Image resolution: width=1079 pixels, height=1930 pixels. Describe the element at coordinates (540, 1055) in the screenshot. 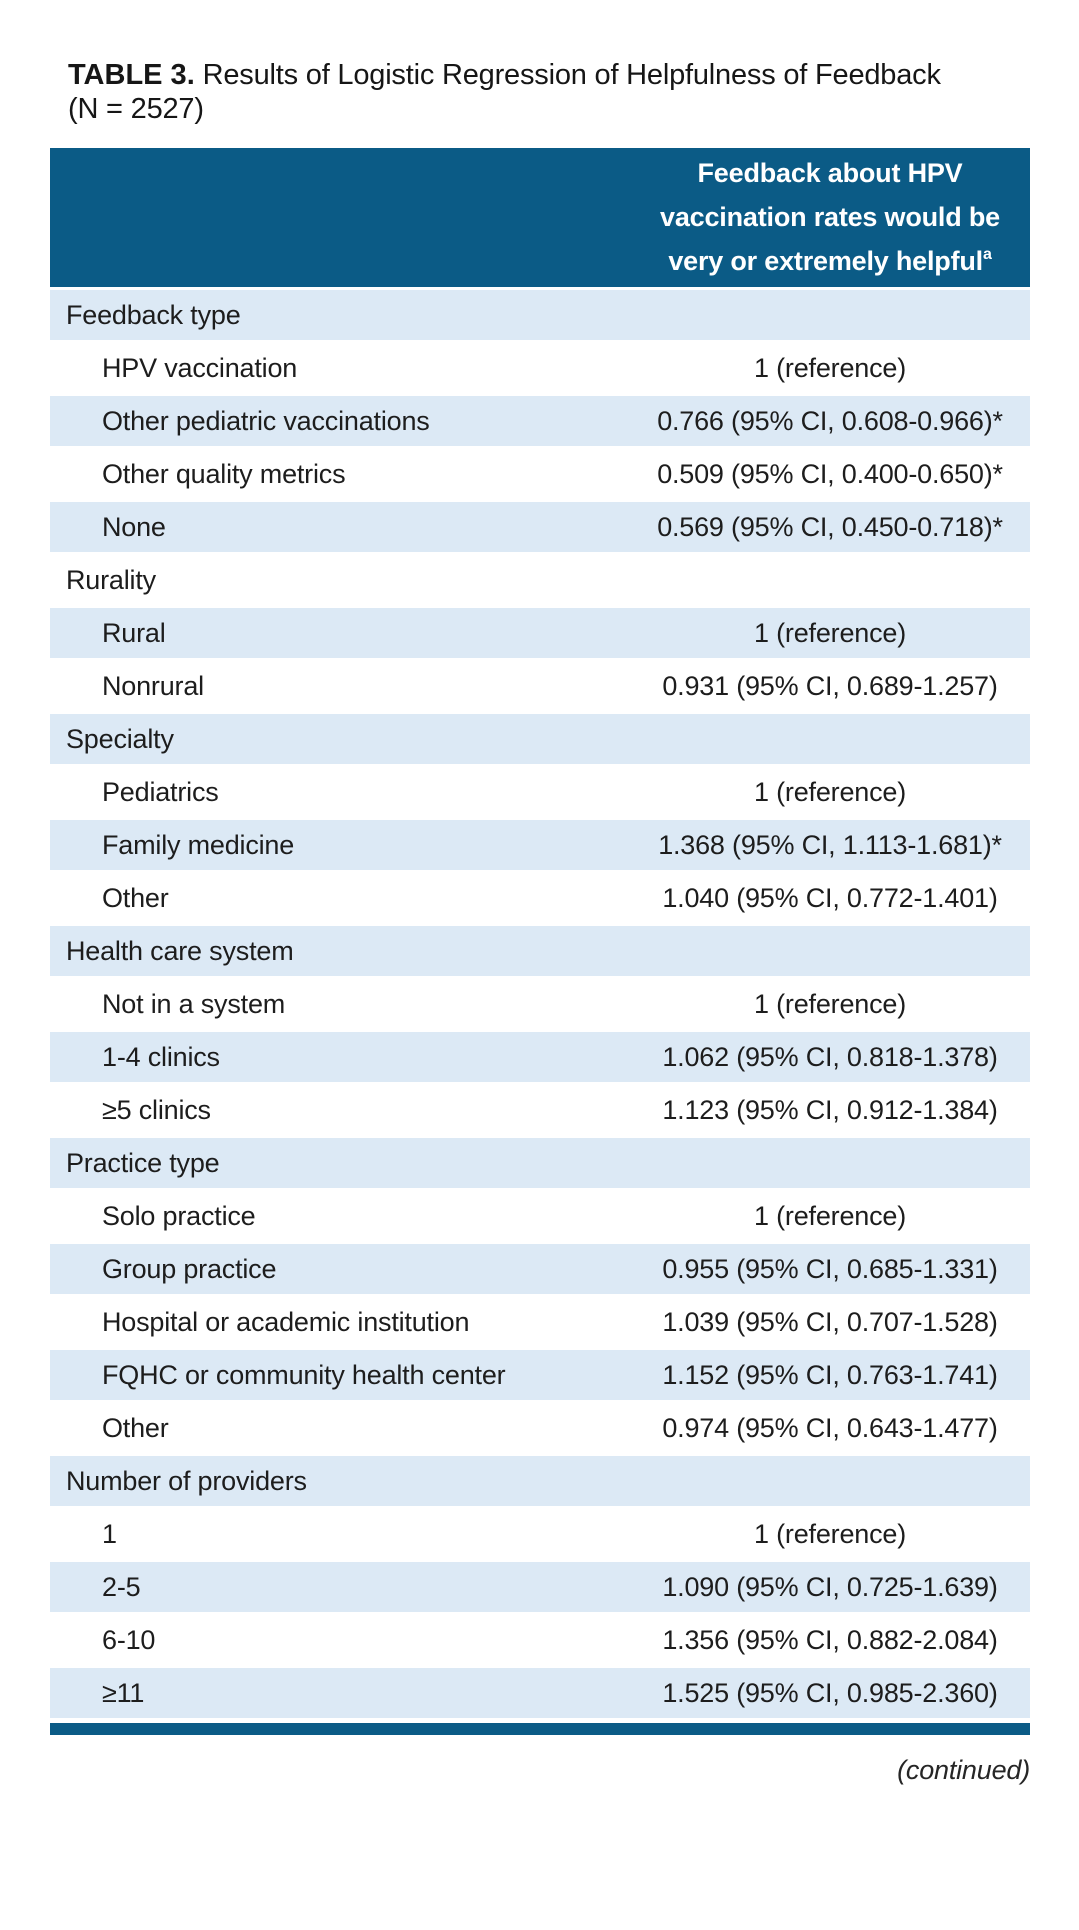

I see `table-row: 1-4 clinics 1.062 (95% CI, 0.818-1.378)` at that location.